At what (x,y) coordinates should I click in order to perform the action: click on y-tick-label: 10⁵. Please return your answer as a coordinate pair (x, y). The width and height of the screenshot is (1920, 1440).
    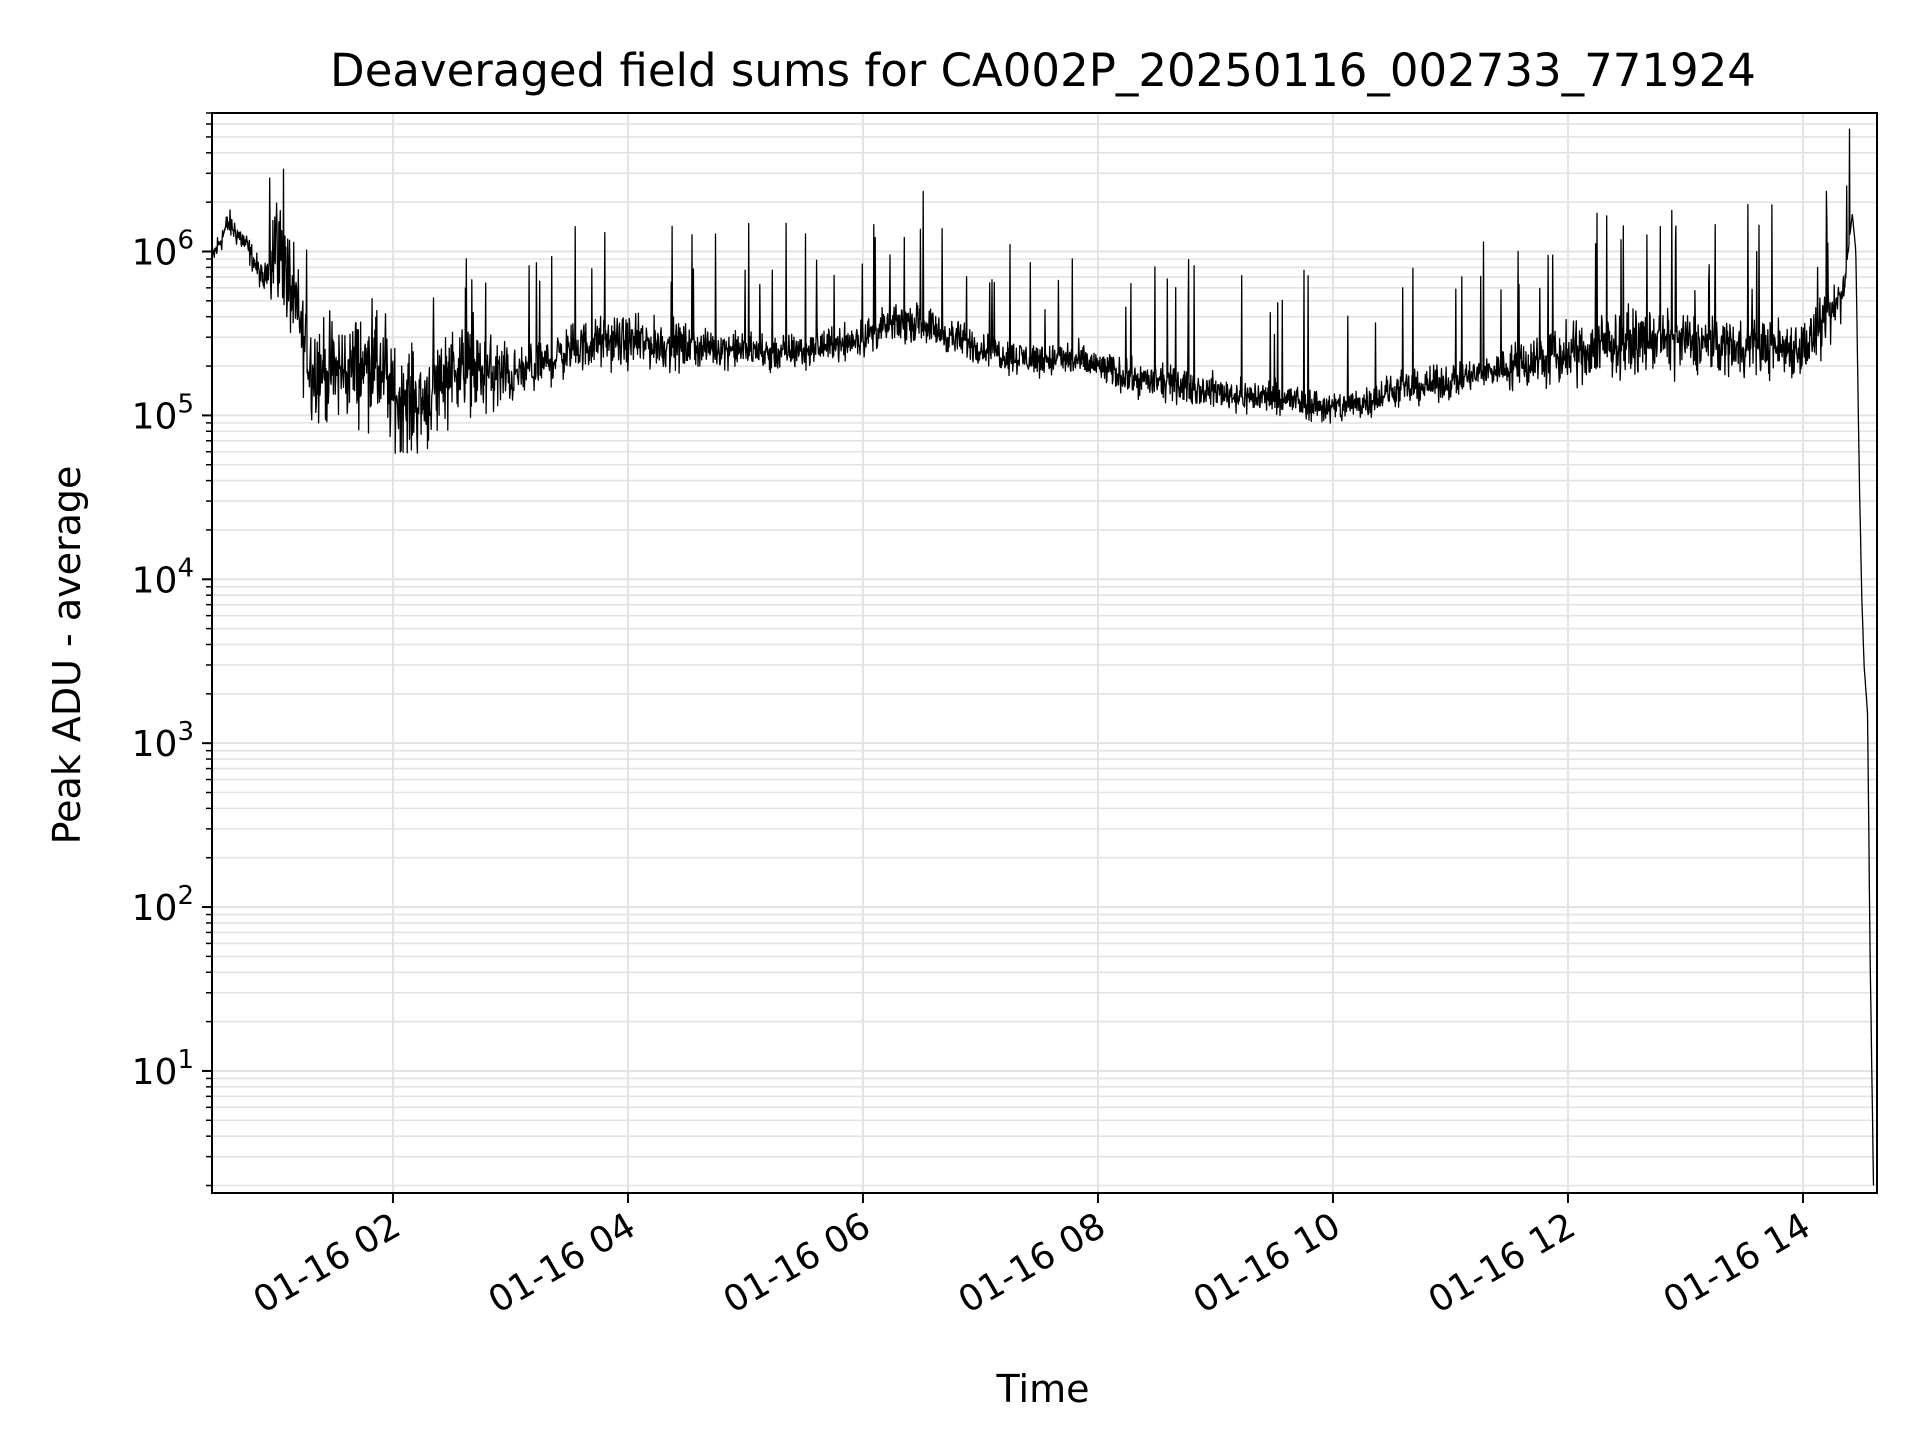
    Looking at the image, I should click on (163, 413).